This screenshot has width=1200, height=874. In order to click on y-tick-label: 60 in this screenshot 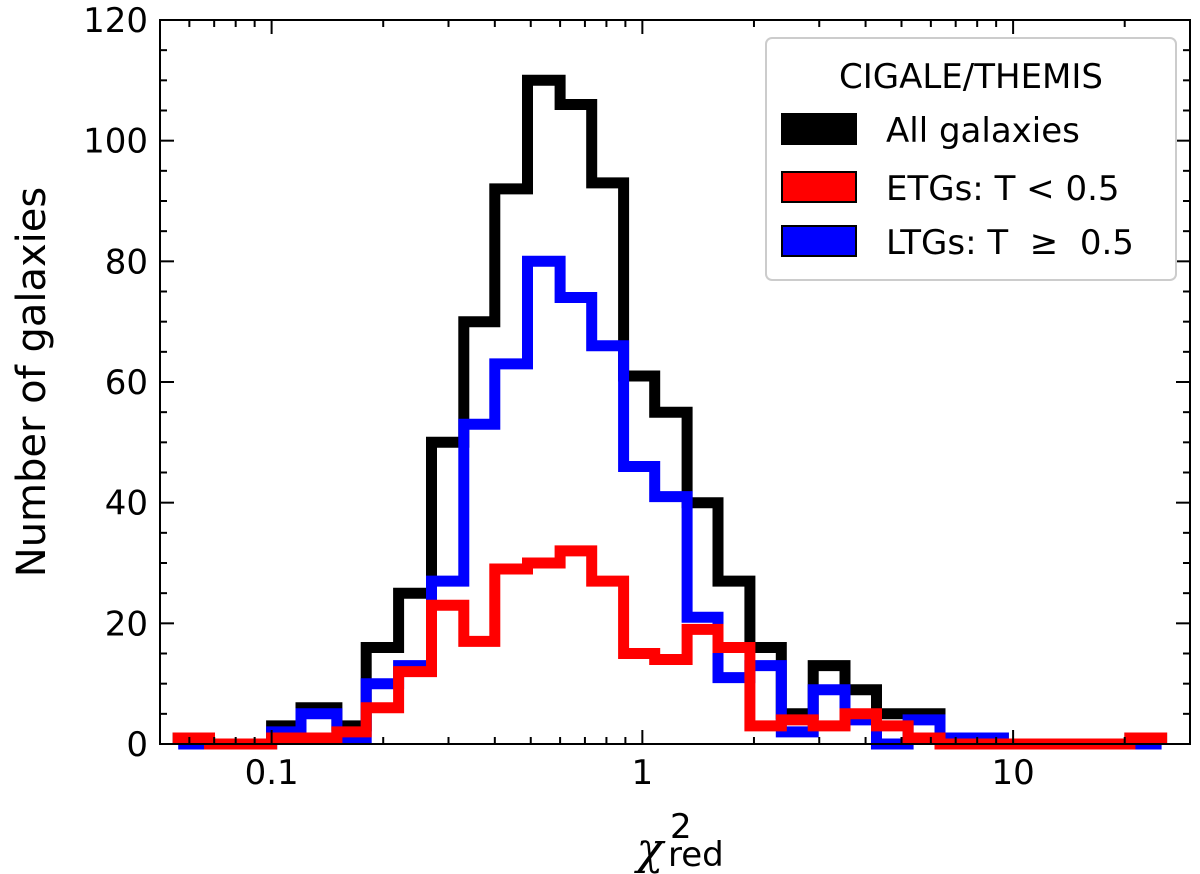, I will do `click(126, 383)`.